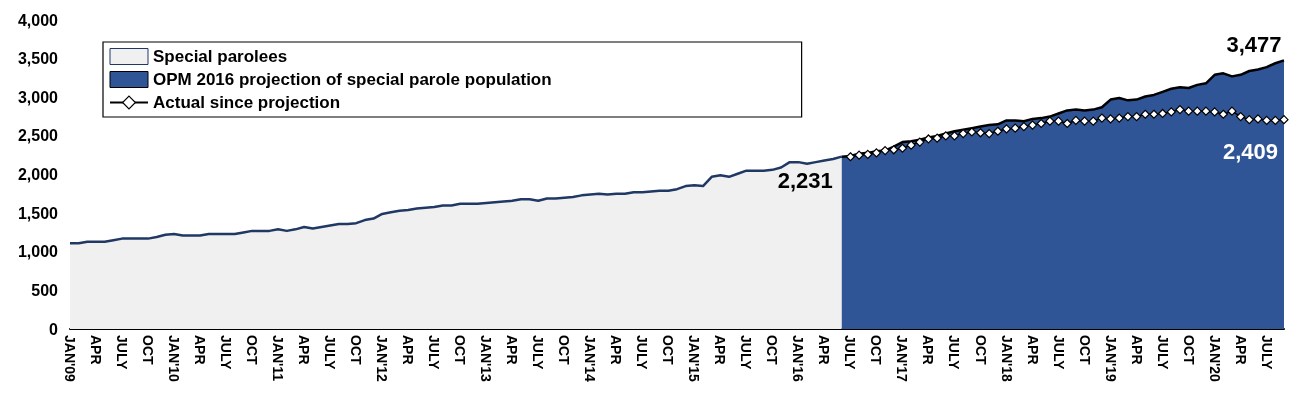 The image size is (1292, 400). What do you see at coordinates (1006, 359) in the screenshot?
I see `x-tick-label: JAN'18` at bounding box center [1006, 359].